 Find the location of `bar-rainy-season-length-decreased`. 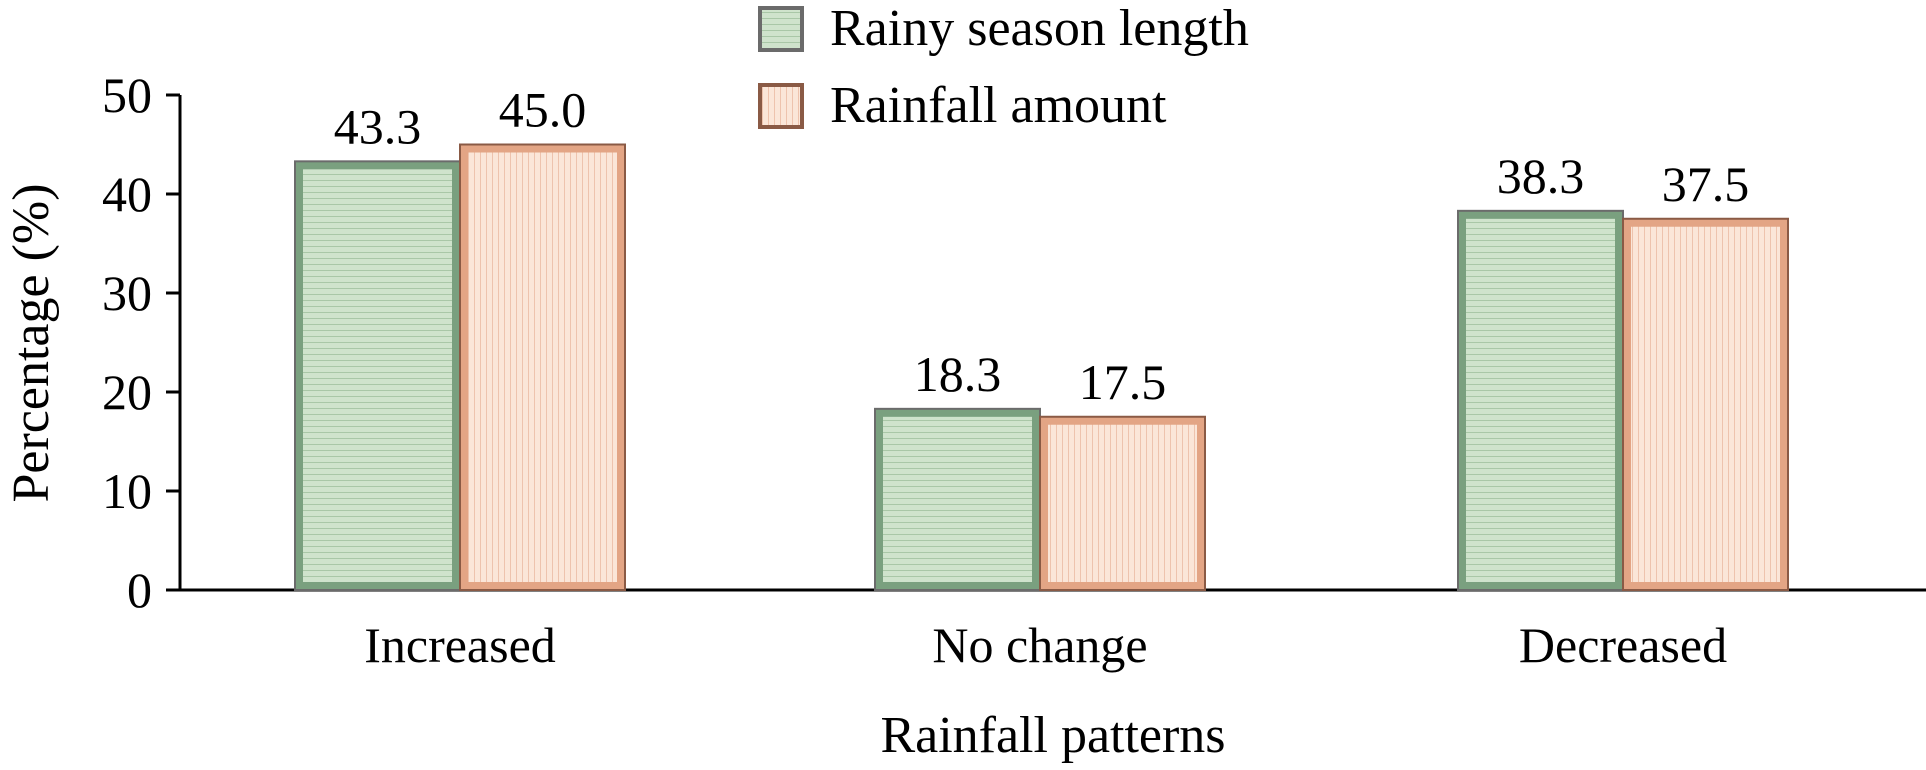

bar-rainy-season-length-decreased is located at coordinates (1540, 400).